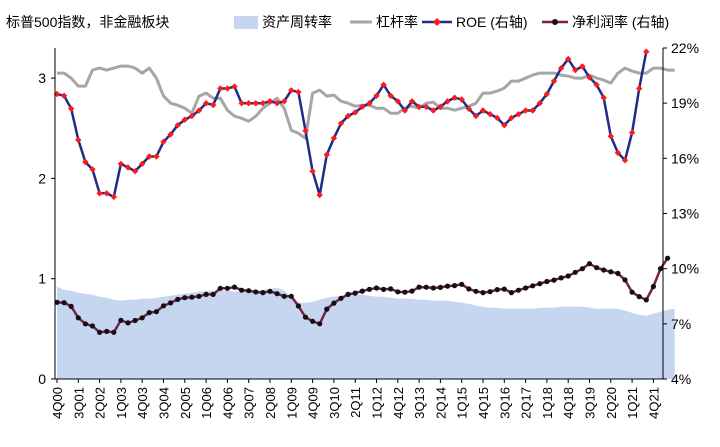 The image size is (720, 447). Describe the element at coordinates (653, 403) in the screenshot. I see `x-tick-label-28: 4Q21` at that location.